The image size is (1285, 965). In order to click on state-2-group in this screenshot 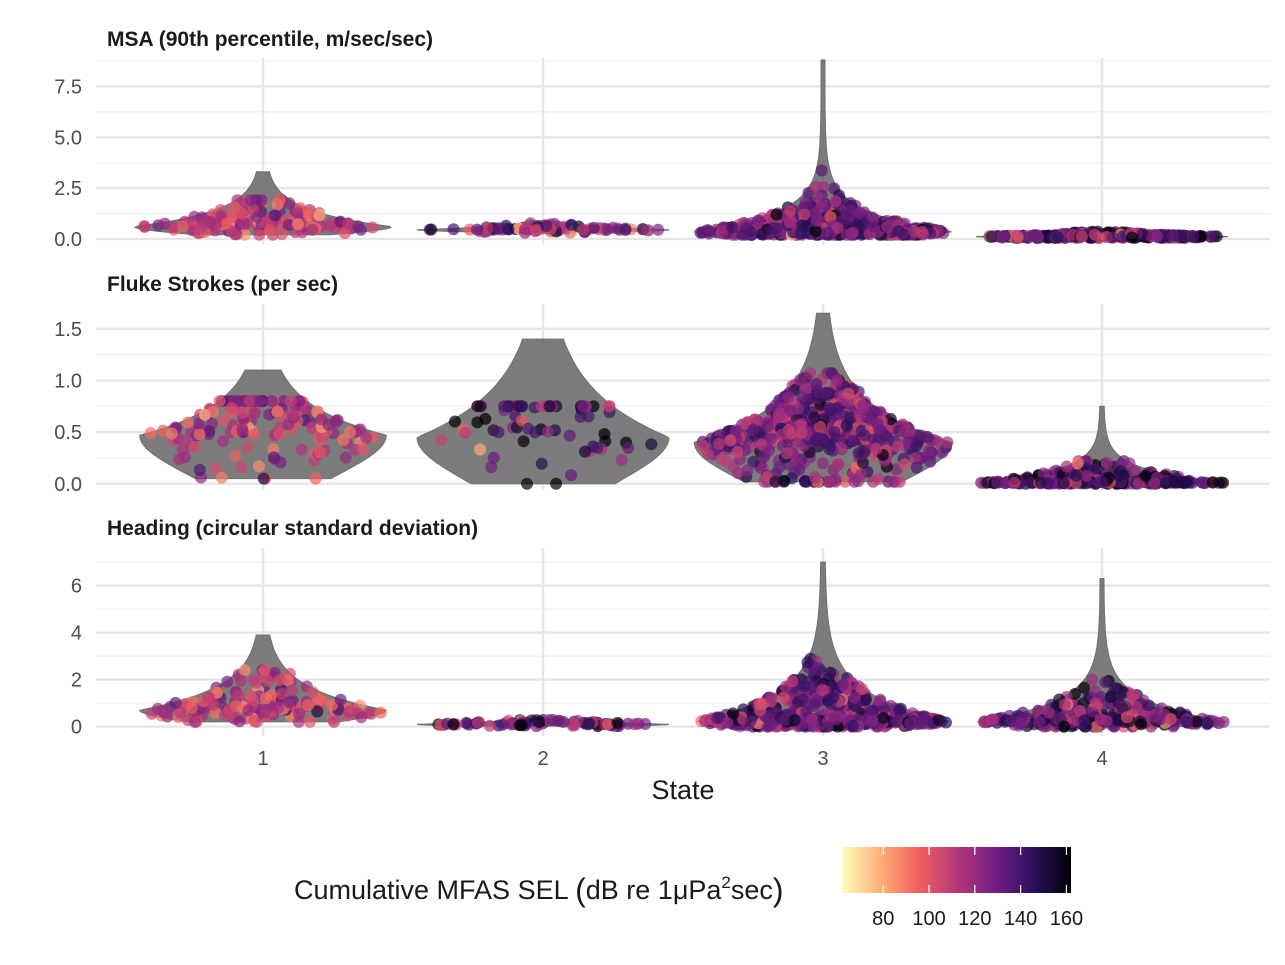, I will do `click(543, 228)`.